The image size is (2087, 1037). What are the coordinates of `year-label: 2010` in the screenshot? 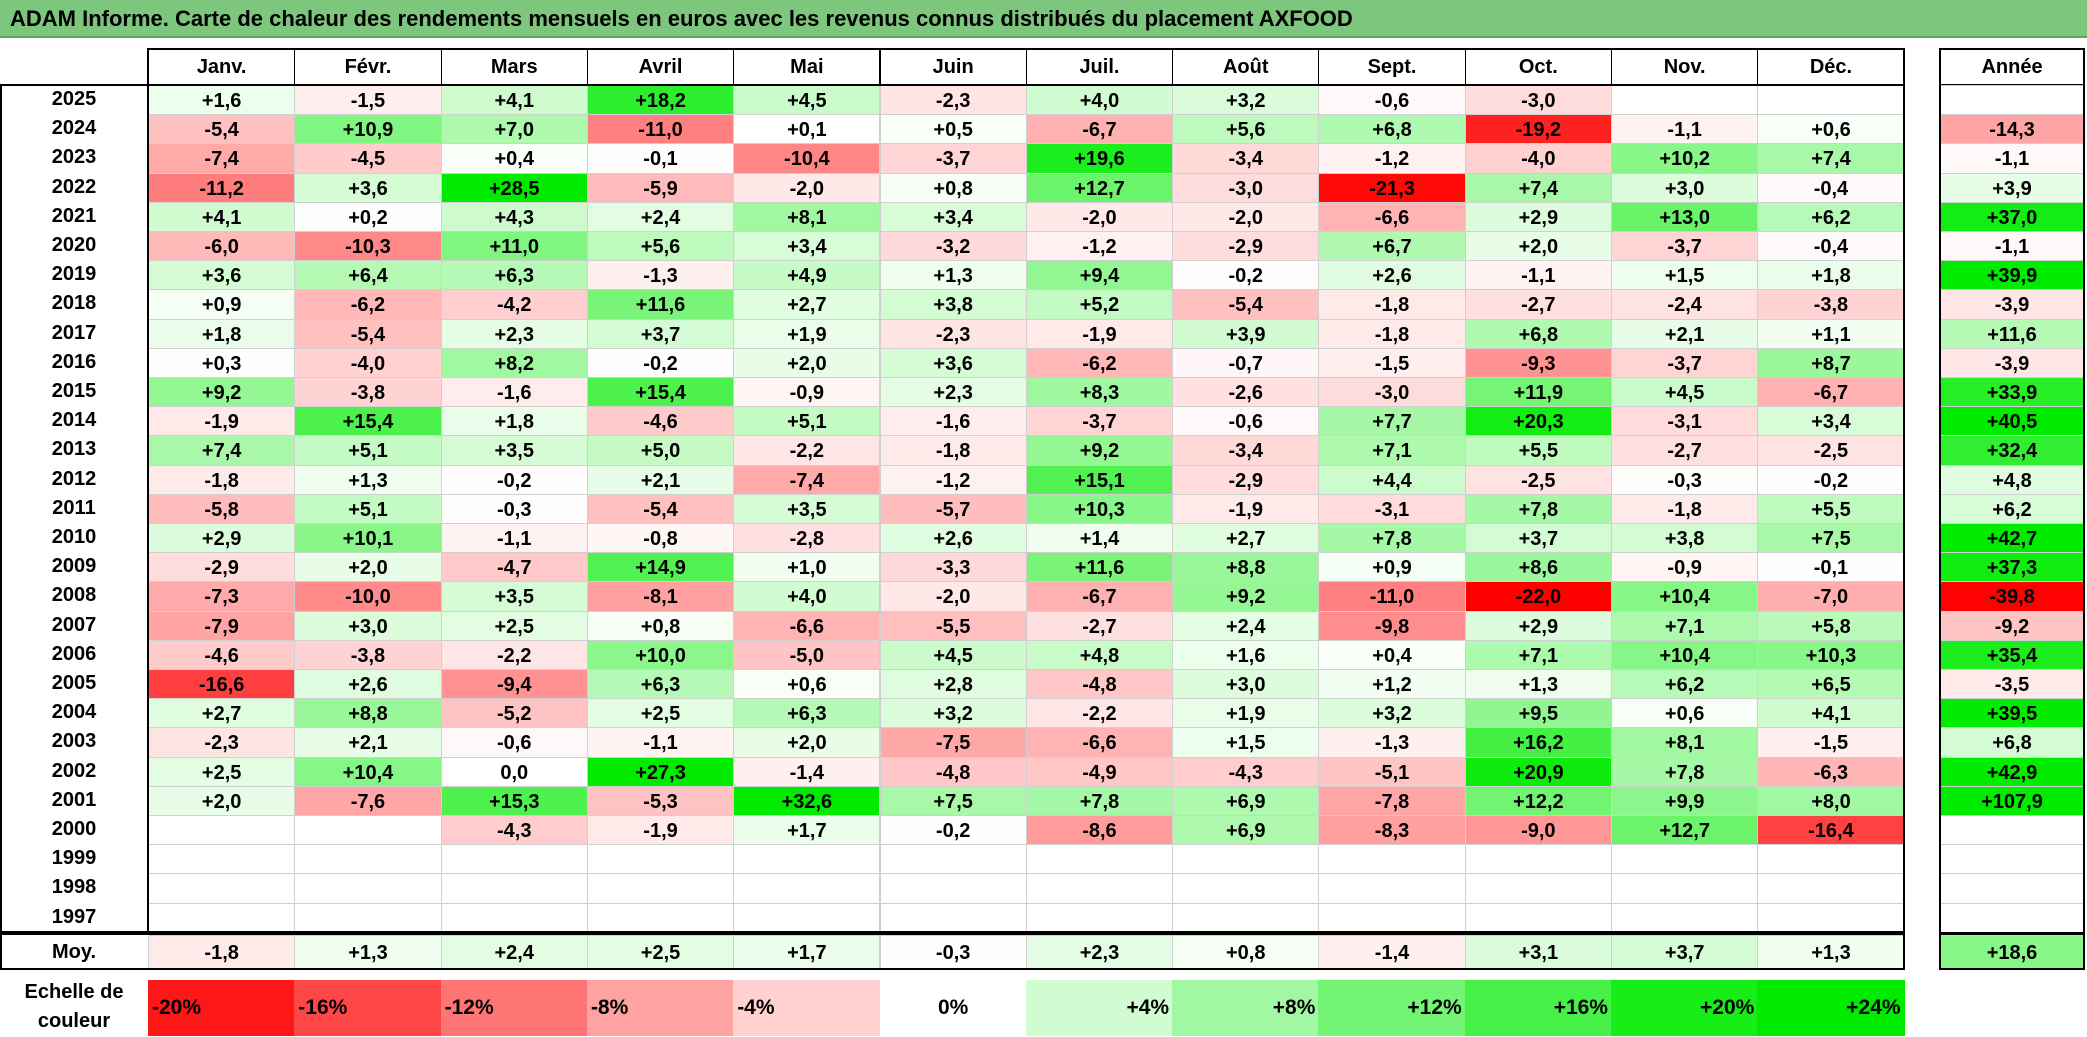 It's located at (74, 537).